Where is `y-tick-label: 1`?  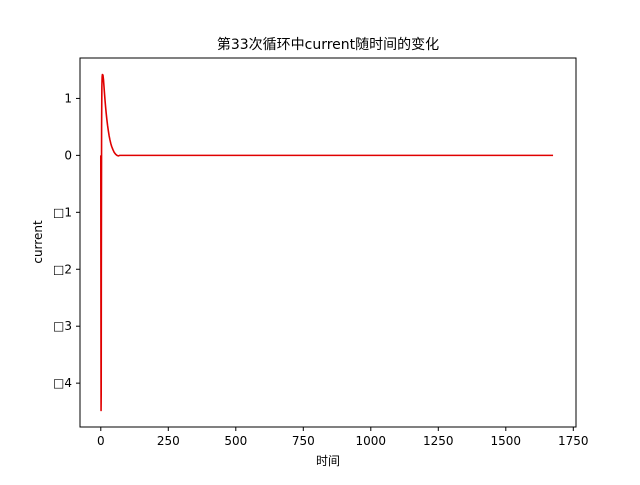 y-tick-label: 1 is located at coordinates (68, 98).